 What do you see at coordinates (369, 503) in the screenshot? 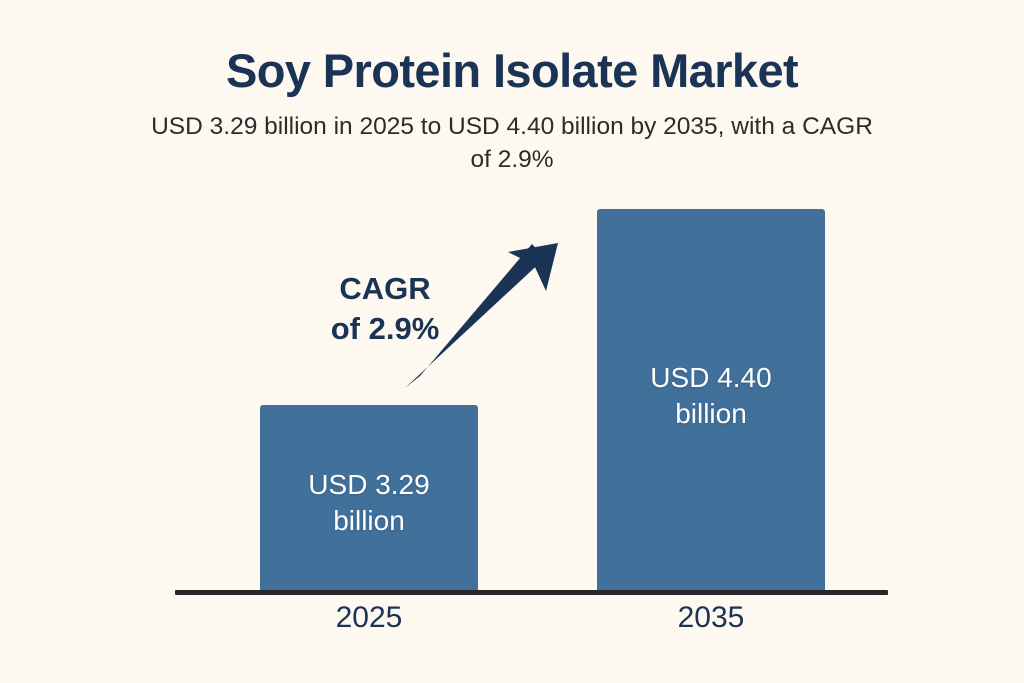
I see `bar-2025-value-label: USD 3.29 billion` at bounding box center [369, 503].